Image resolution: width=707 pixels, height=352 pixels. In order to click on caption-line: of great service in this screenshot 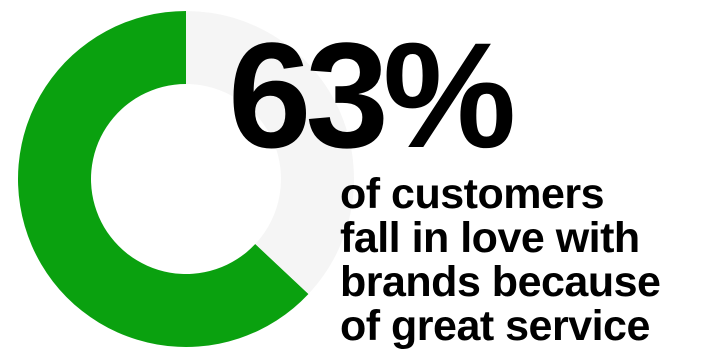, I will do `click(495, 326)`.